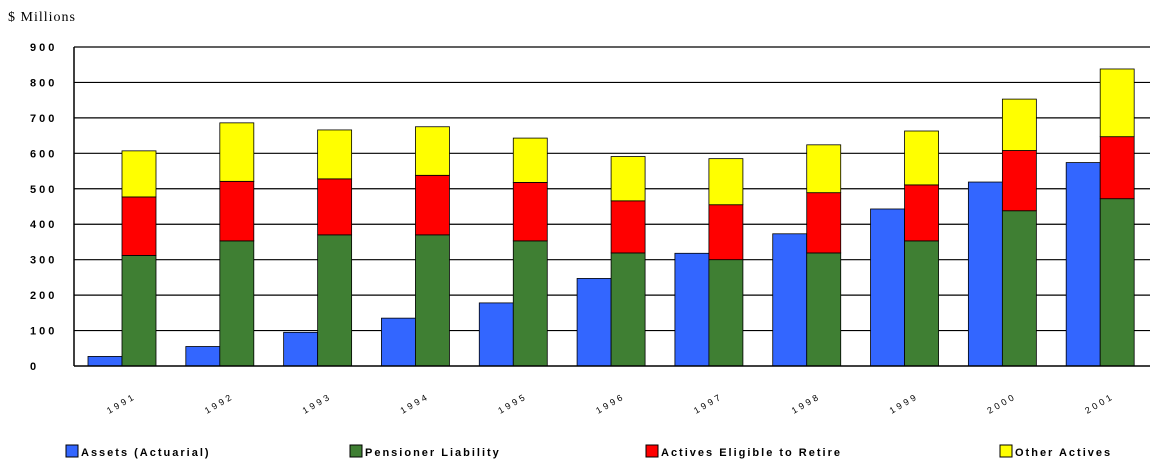 The height and width of the screenshot is (462, 1156). Describe the element at coordinates (628, 227) in the screenshot. I see `bar-actives-eligible-to-retire-1996` at that location.